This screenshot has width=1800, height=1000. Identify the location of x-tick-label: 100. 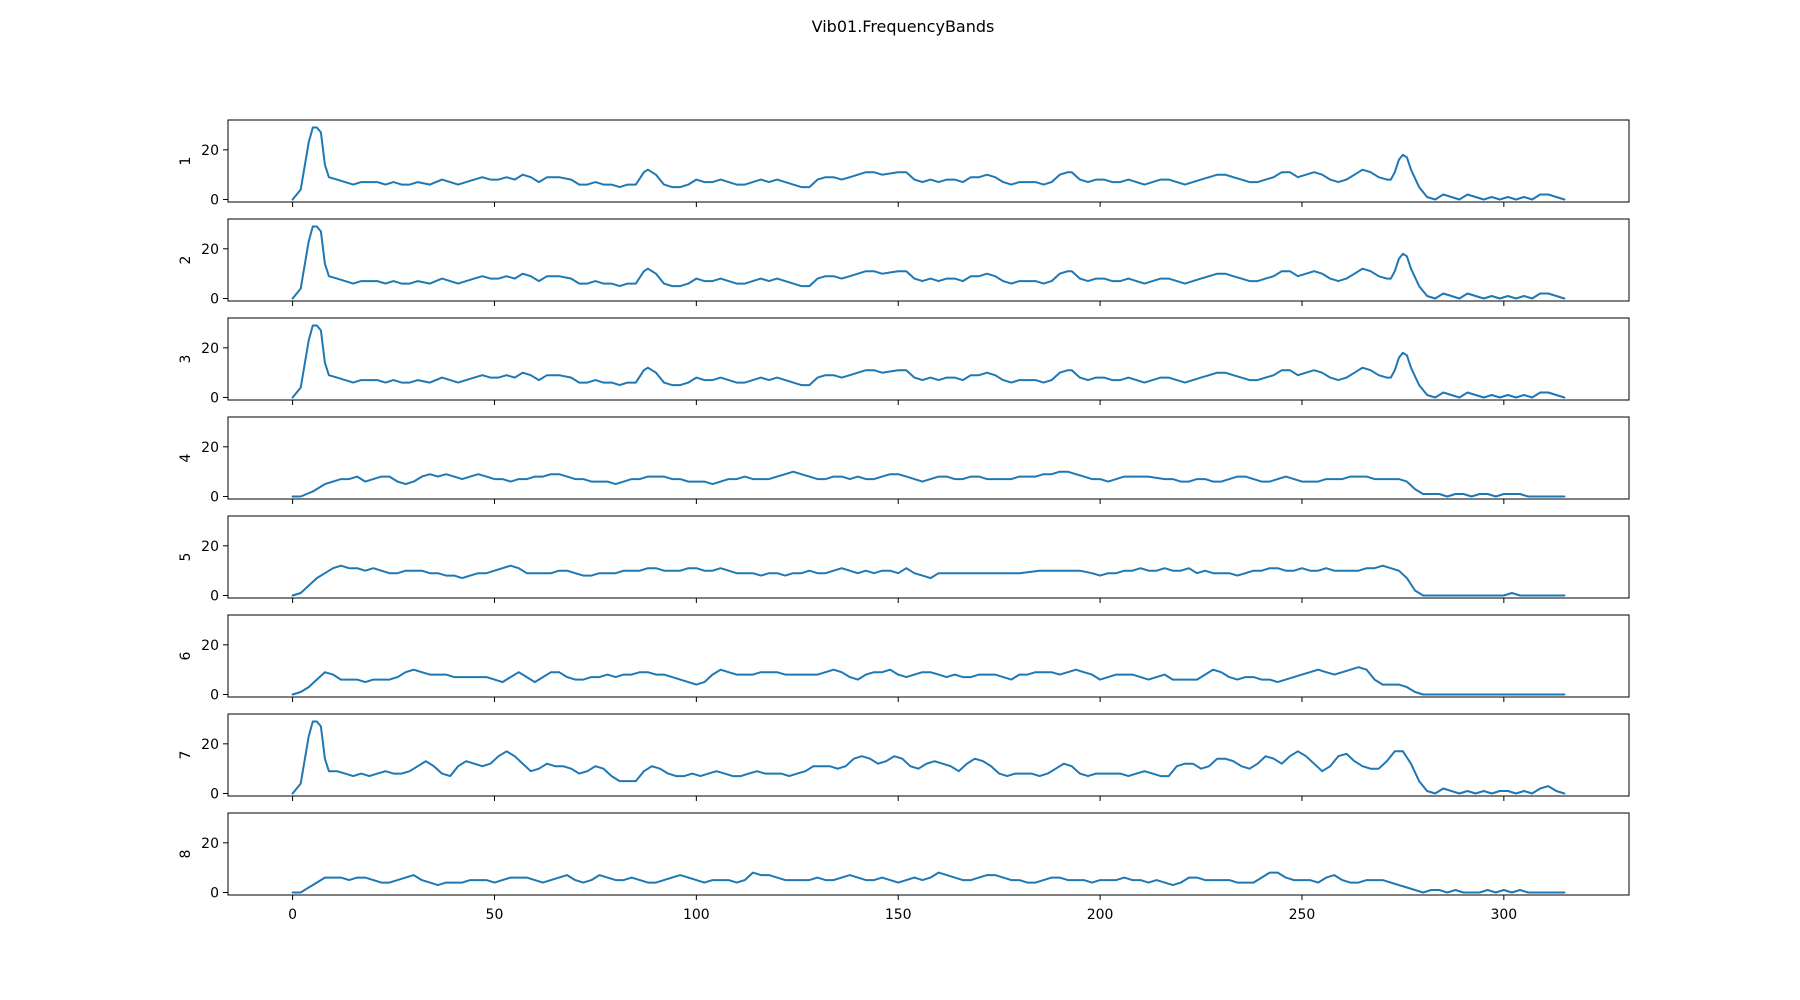
(696, 915).